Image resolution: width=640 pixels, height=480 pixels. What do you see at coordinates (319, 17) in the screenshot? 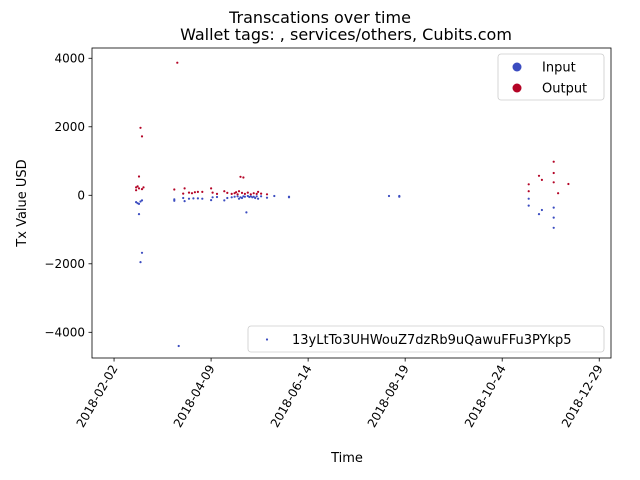
I see `chart-title: Transcations over time` at bounding box center [319, 17].